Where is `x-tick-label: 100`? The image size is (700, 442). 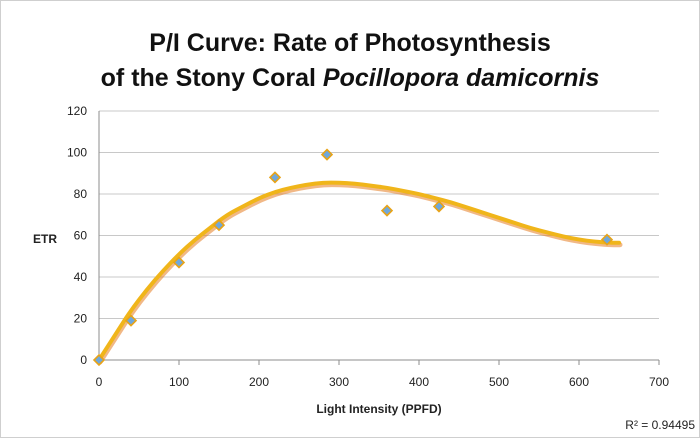 x-tick-label: 100 is located at coordinates (179, 382).